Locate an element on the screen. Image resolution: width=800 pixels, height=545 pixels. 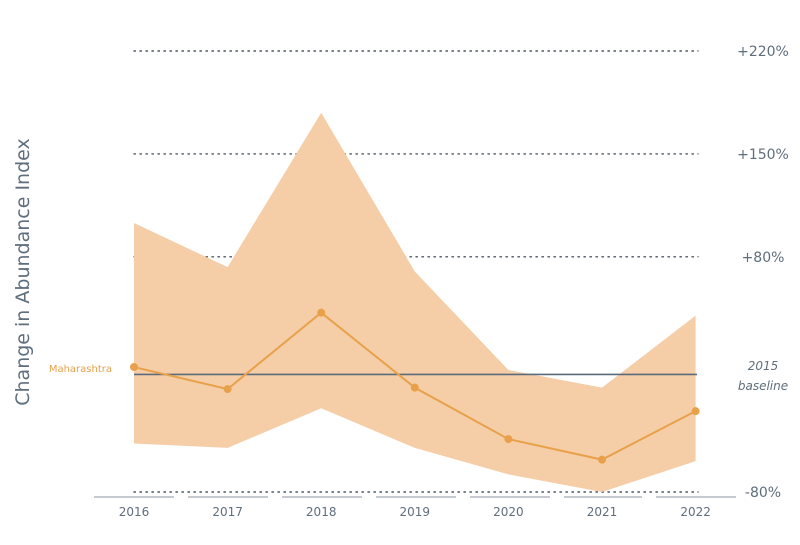
x-tick-label: 2018 is located at coordinates (321, 512).